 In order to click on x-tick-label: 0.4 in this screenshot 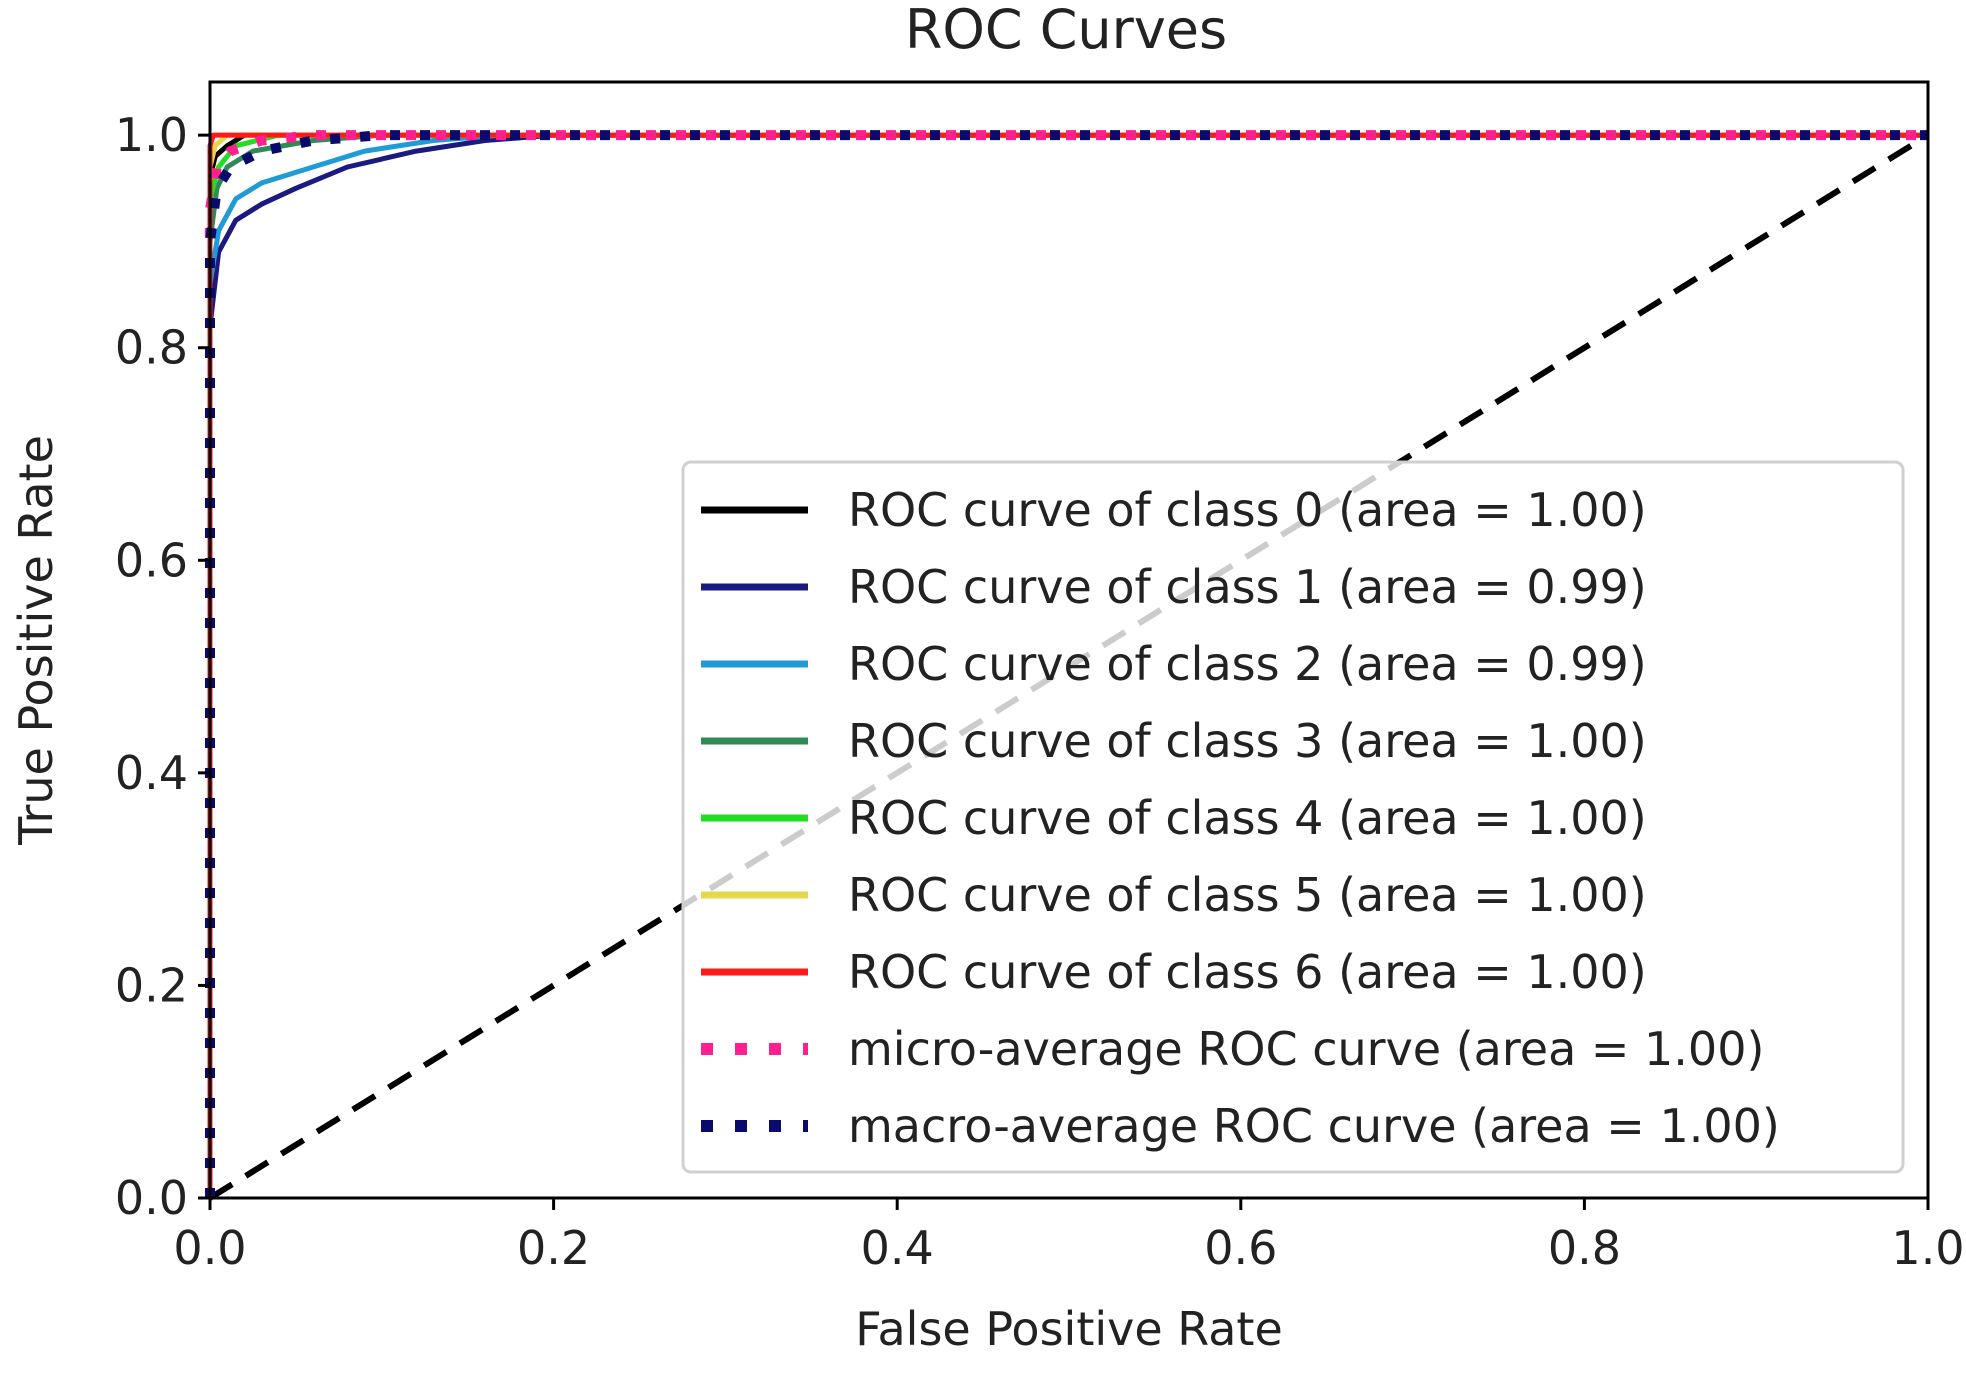, I will do `click(897, 1248)`.